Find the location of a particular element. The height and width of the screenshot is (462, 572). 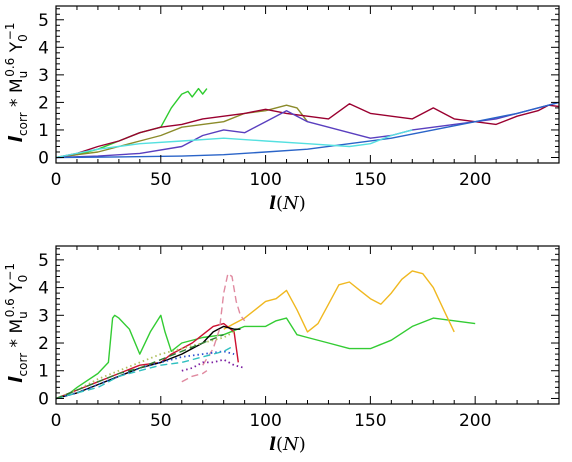

series-group is located at coordinates (307, 123).